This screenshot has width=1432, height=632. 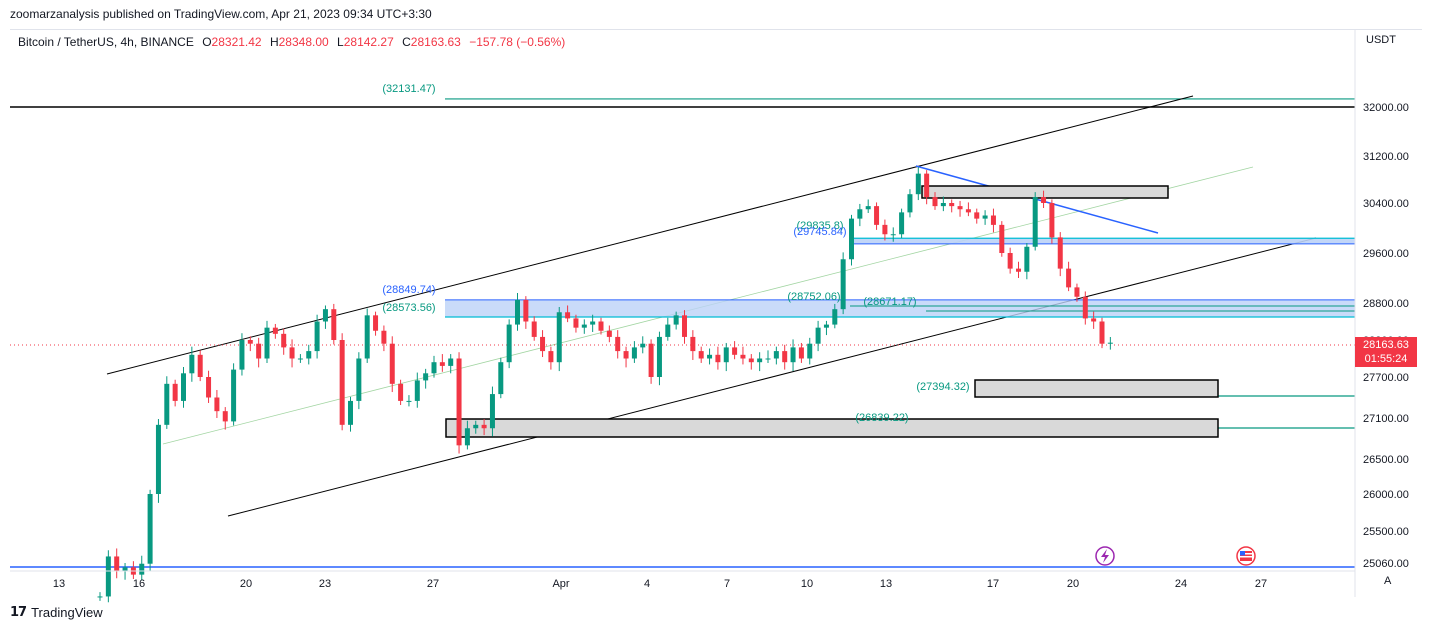 What do you see at coordinates (106, 42) in the screenshot?
I see `symbol-label: Bitcoin / TetherUS, 4h, BINANCE` at bounding box center [106, 42].